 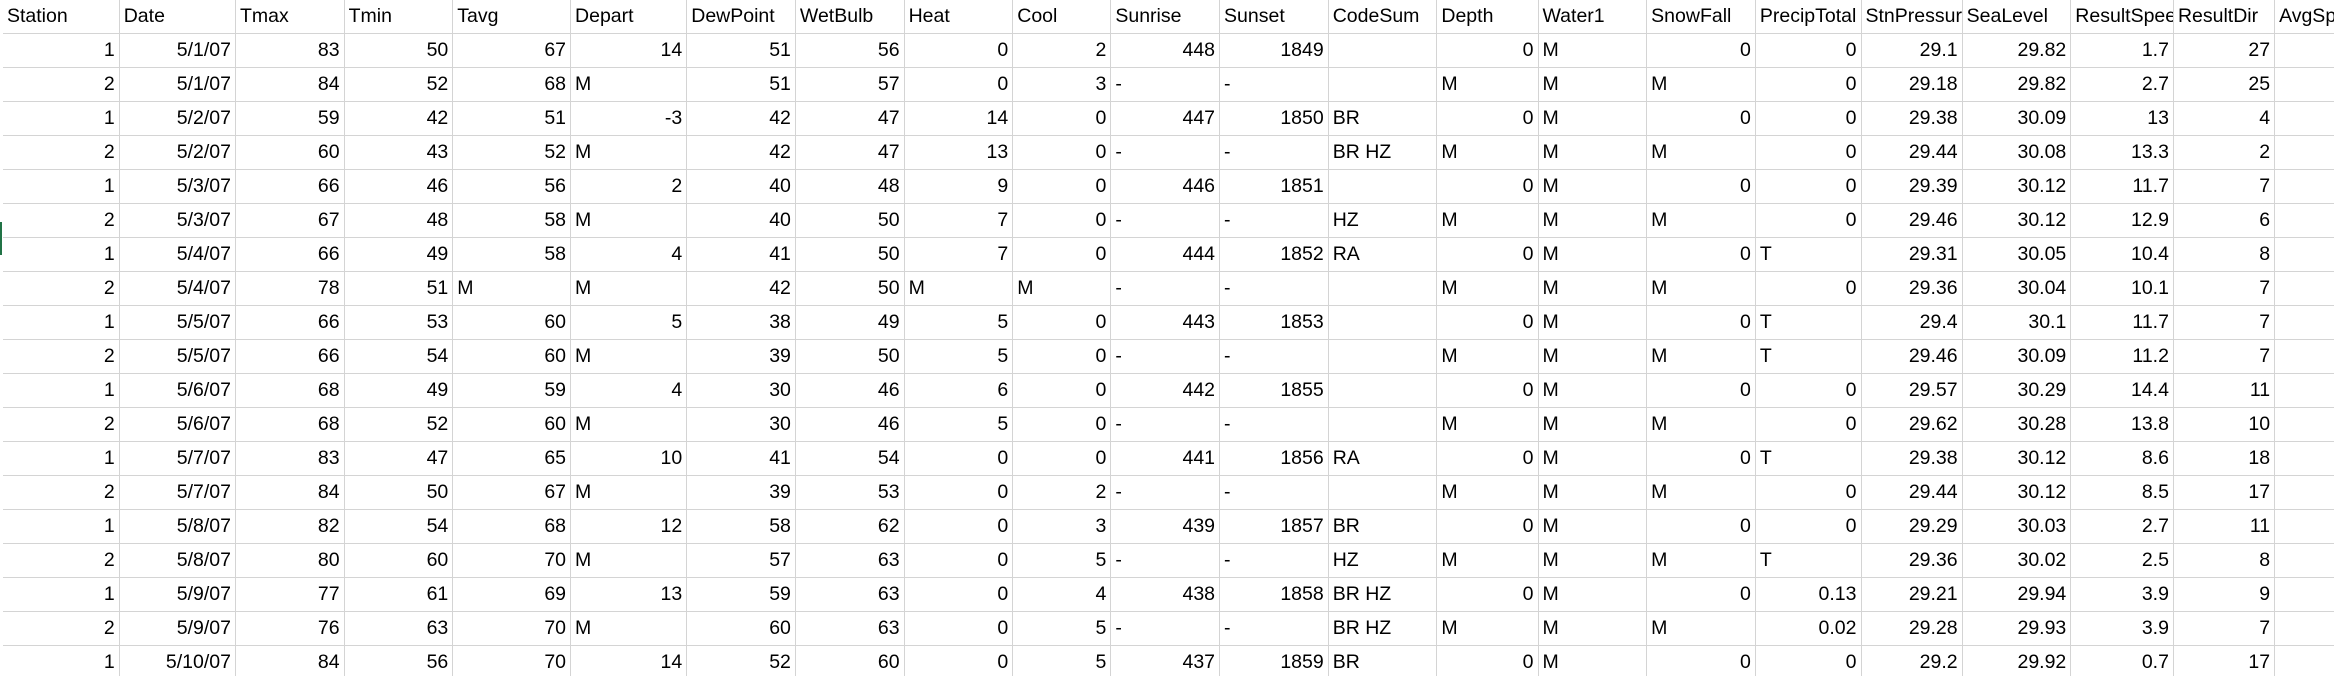 I want to click on table-cell: 442, so click(x=1165, y=390).